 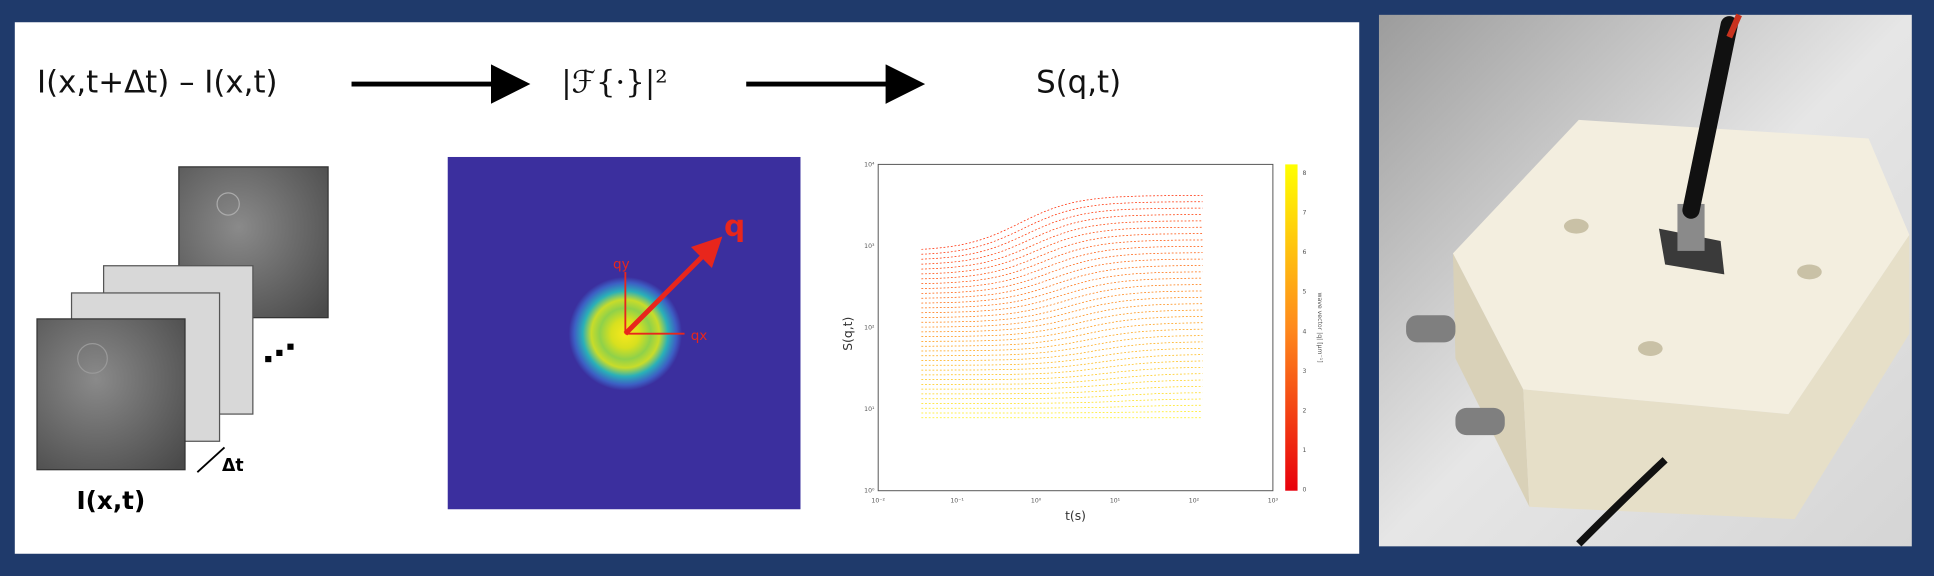 I want to click on colorbar-tick-label: 1, so click(x=1304, y=450).